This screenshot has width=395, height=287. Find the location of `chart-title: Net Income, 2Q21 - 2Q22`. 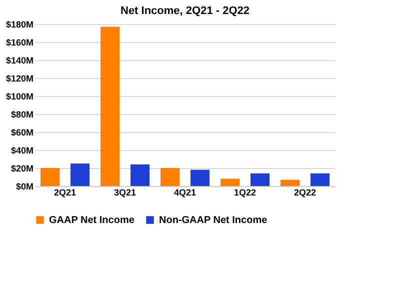

chart-title: Net Income, 2Q21 - 2Q22 is located at coordinates (185, 11).